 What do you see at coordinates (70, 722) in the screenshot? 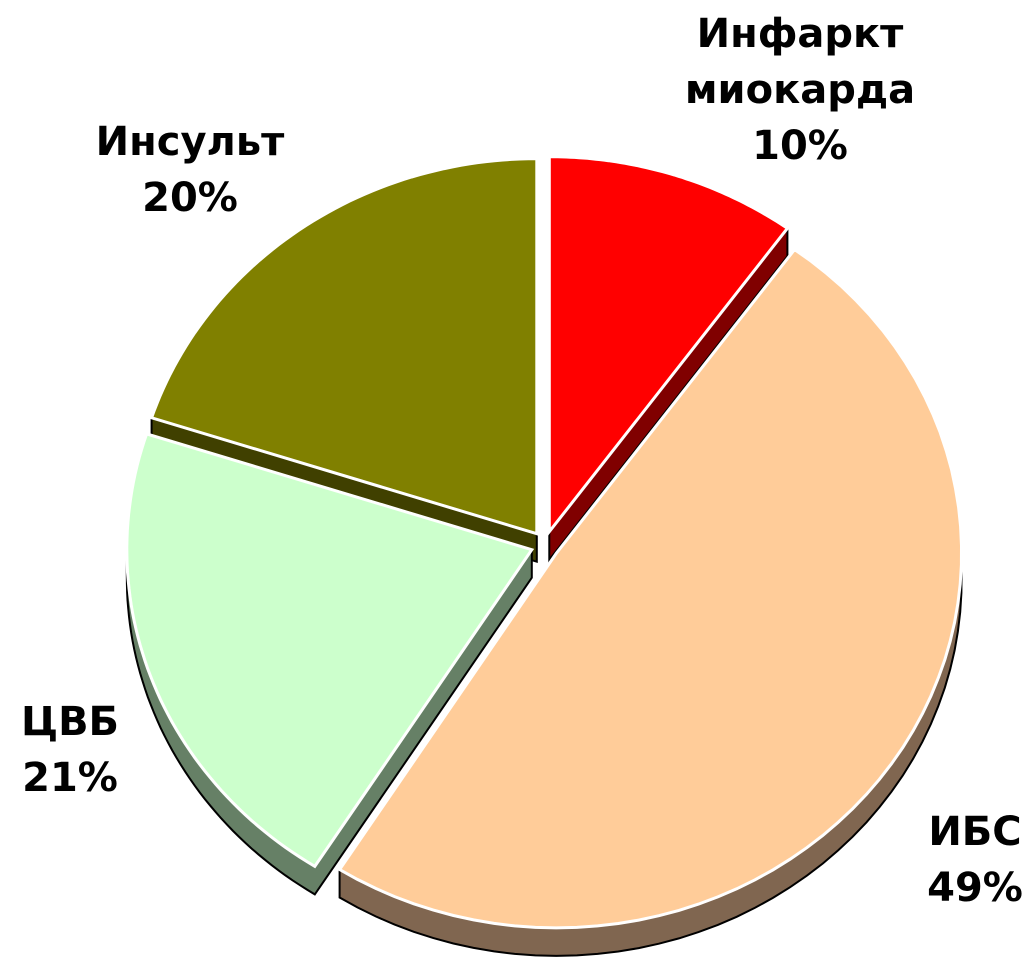
I see `category-label: ЦВБ` at bounding box center [70, 722].